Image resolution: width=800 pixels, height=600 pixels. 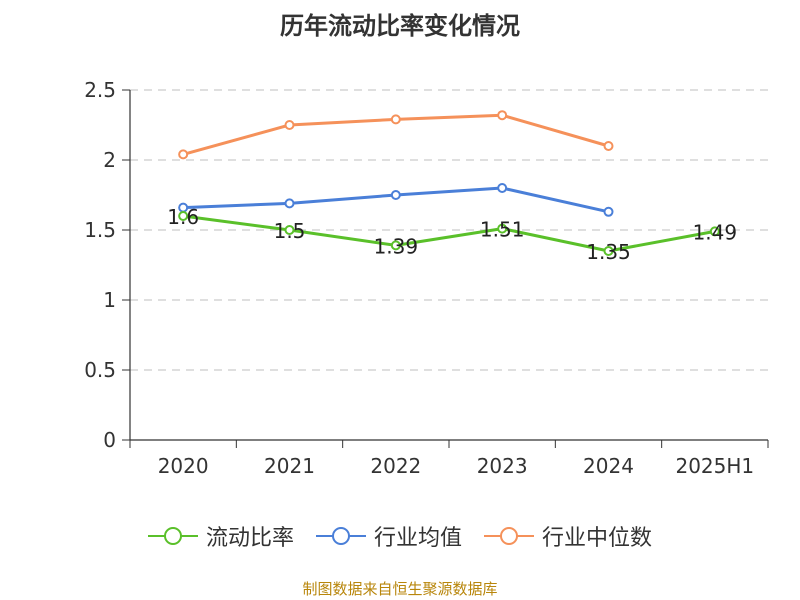 I want to click on legend-item-industry-mean: 行业均值, so click(x=388, y=536).